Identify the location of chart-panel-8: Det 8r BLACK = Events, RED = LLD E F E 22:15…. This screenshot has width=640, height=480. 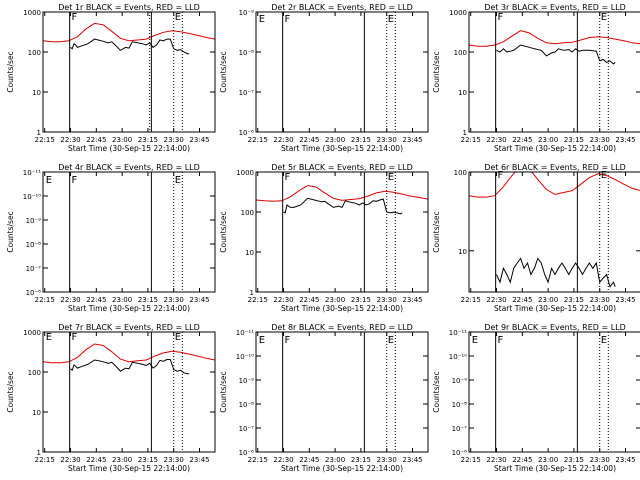
(324, 398).